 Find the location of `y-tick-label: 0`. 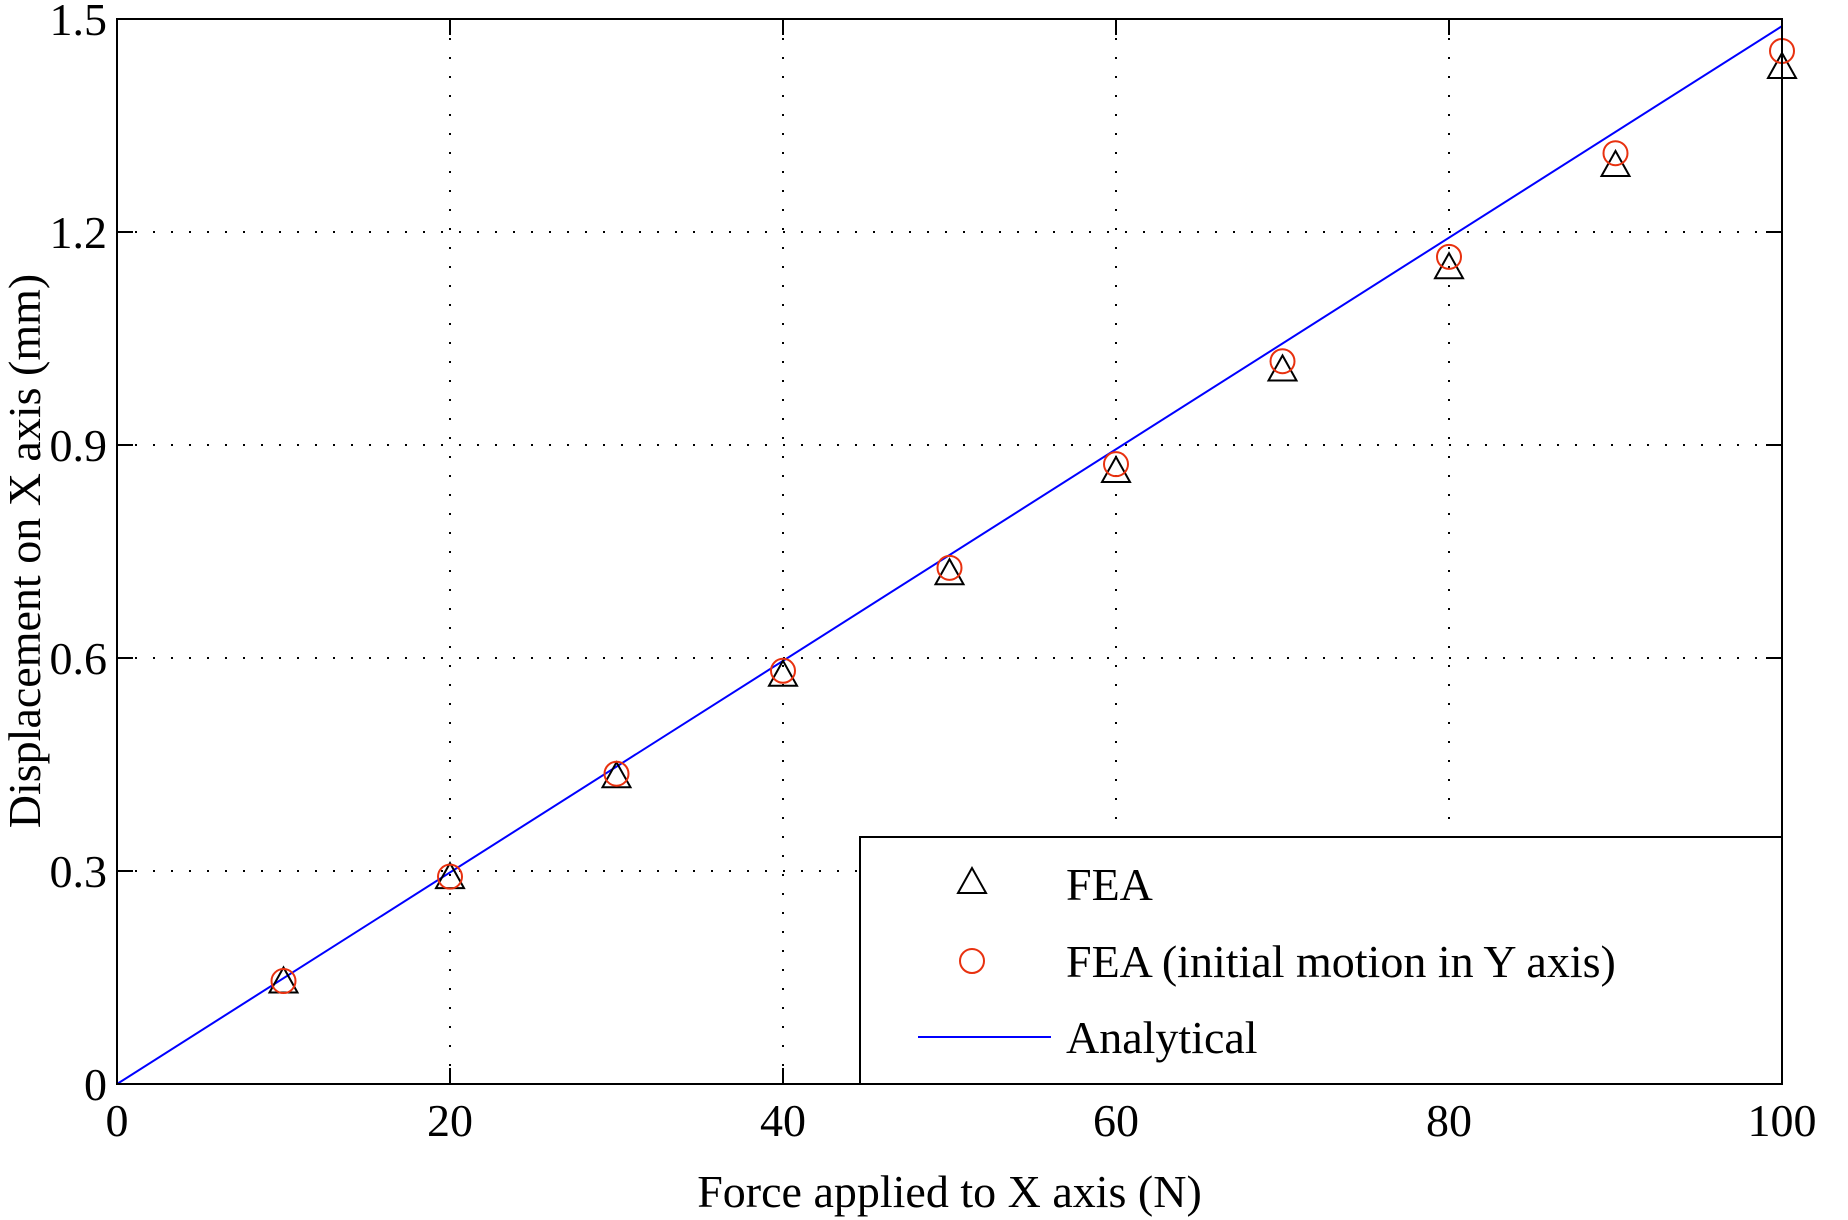

y-tick-label: 0 is located at coordinates (95, 1084).